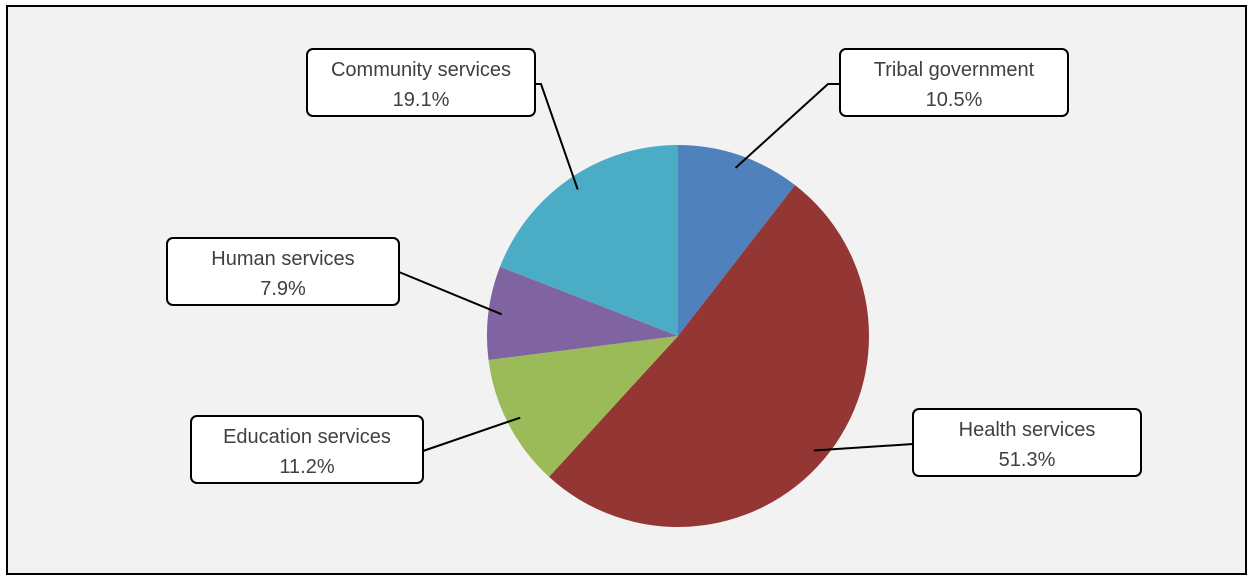 Image resolution: width=1257 pixels, height=581 pixels. I want to click on data-label-value: 51.3%, so click(1027, 460).